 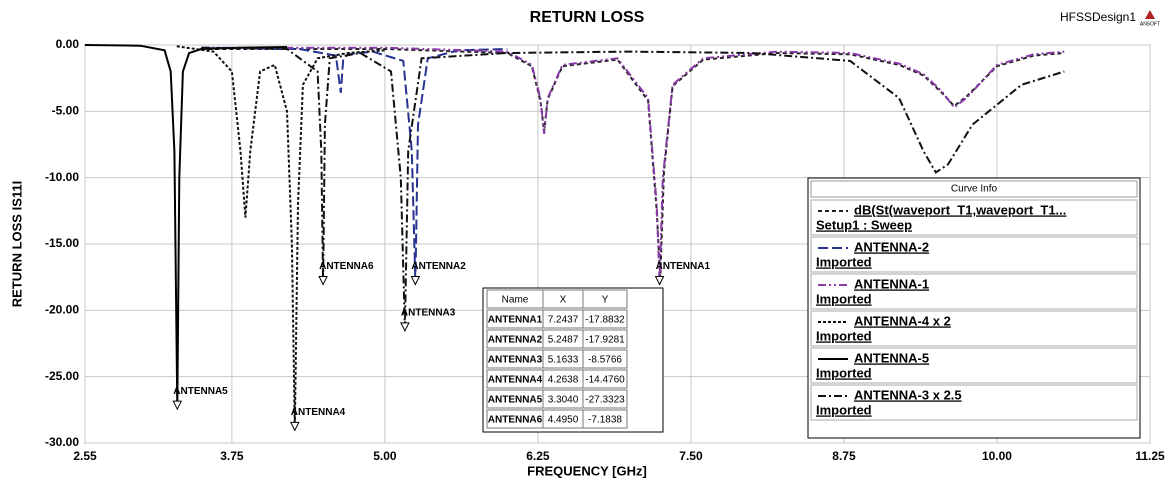 I want to click on table-text: ANTENNA4, so click(x=515, y=380).